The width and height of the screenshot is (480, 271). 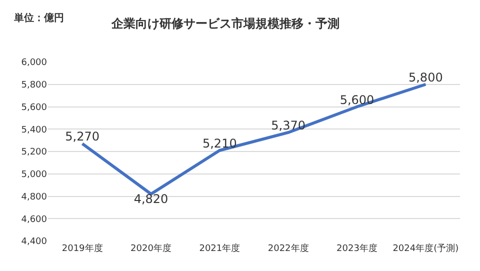 I want to click on data-label: 5,800, so click(x=425, y=77).